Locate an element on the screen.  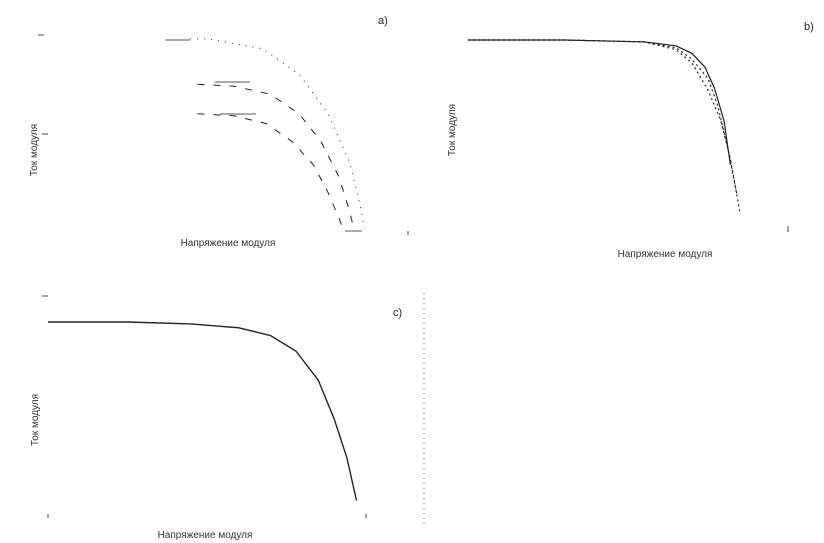
panel-b-label: b) is located at coordinates (809, 27).